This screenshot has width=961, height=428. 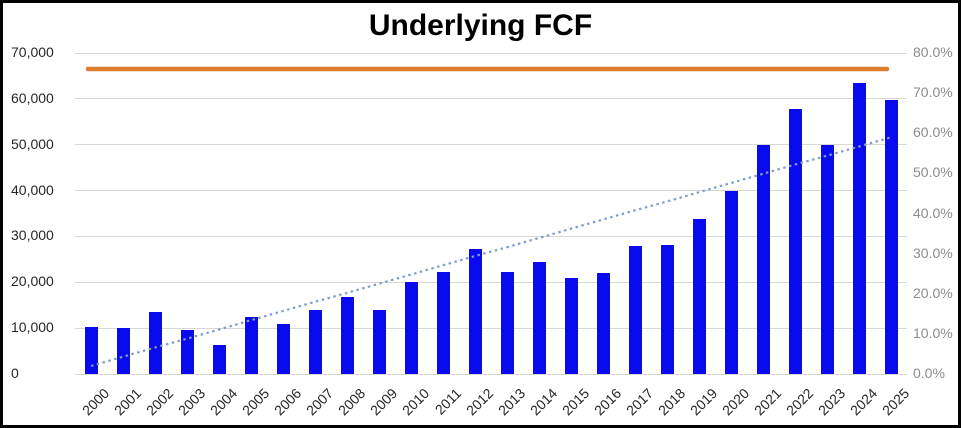 What do you see at coordinates (933, 52) in the screenshot?
I see `y-axis-right-tick-label: 80.0%` at bounding box center [933, 52].